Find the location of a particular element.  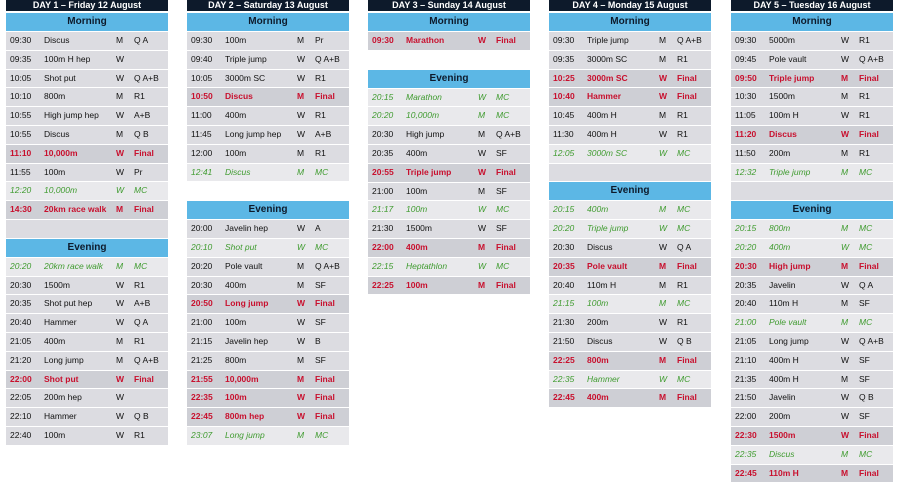

event-round: A+B is located at coordinates (142, 303).